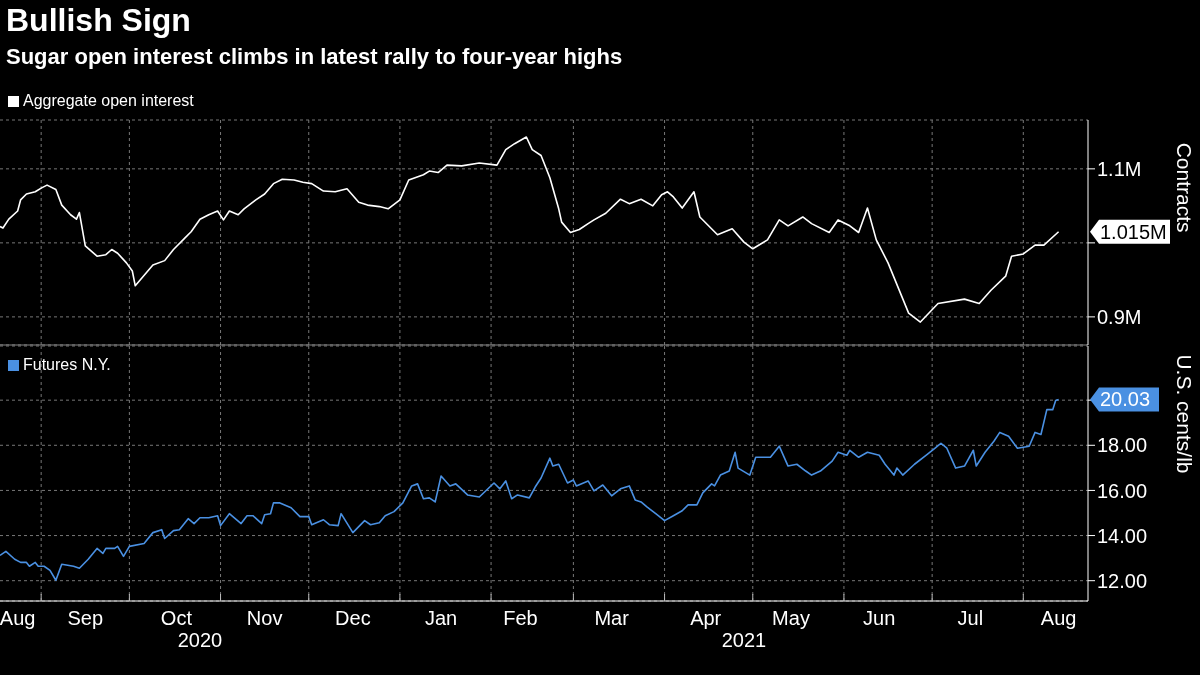 This screenshot has height=675, width=1200. Describe the element at coordinates (1125, 399) in the screenshot. I see `annotation: 20.03` at that location.